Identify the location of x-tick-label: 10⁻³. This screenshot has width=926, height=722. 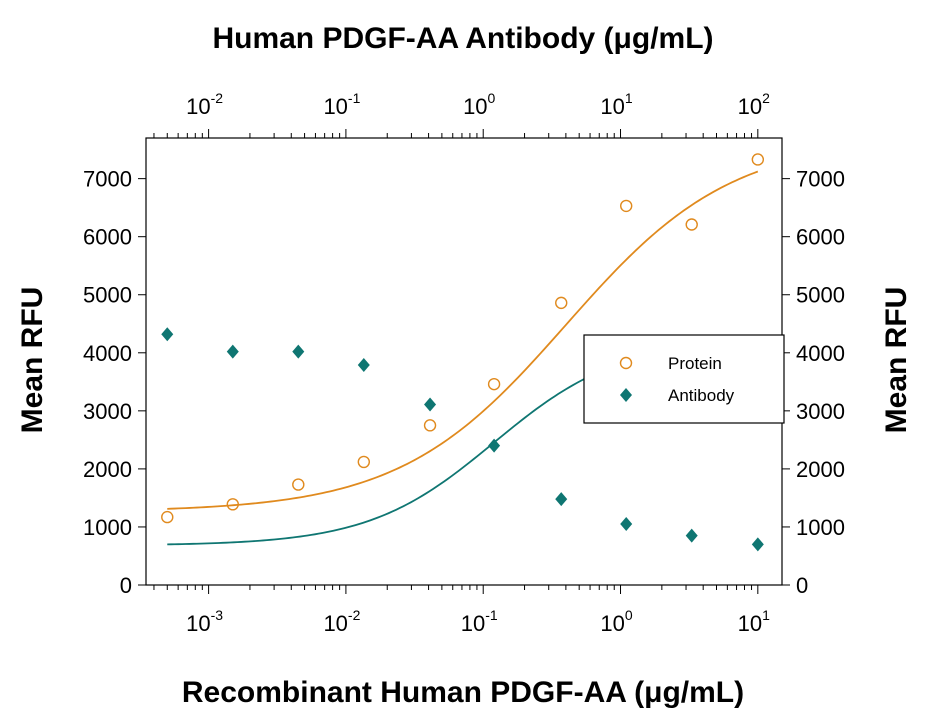
(204, 621).